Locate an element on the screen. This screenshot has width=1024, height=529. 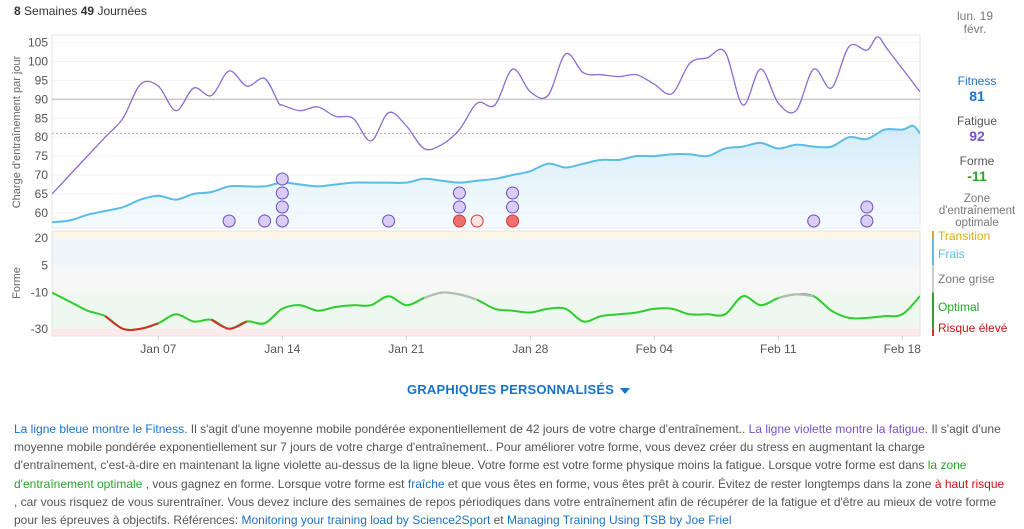
custom-charts-label: GRAPHIQUES PERSONNALISÉS is located at coordinates (511, 389).